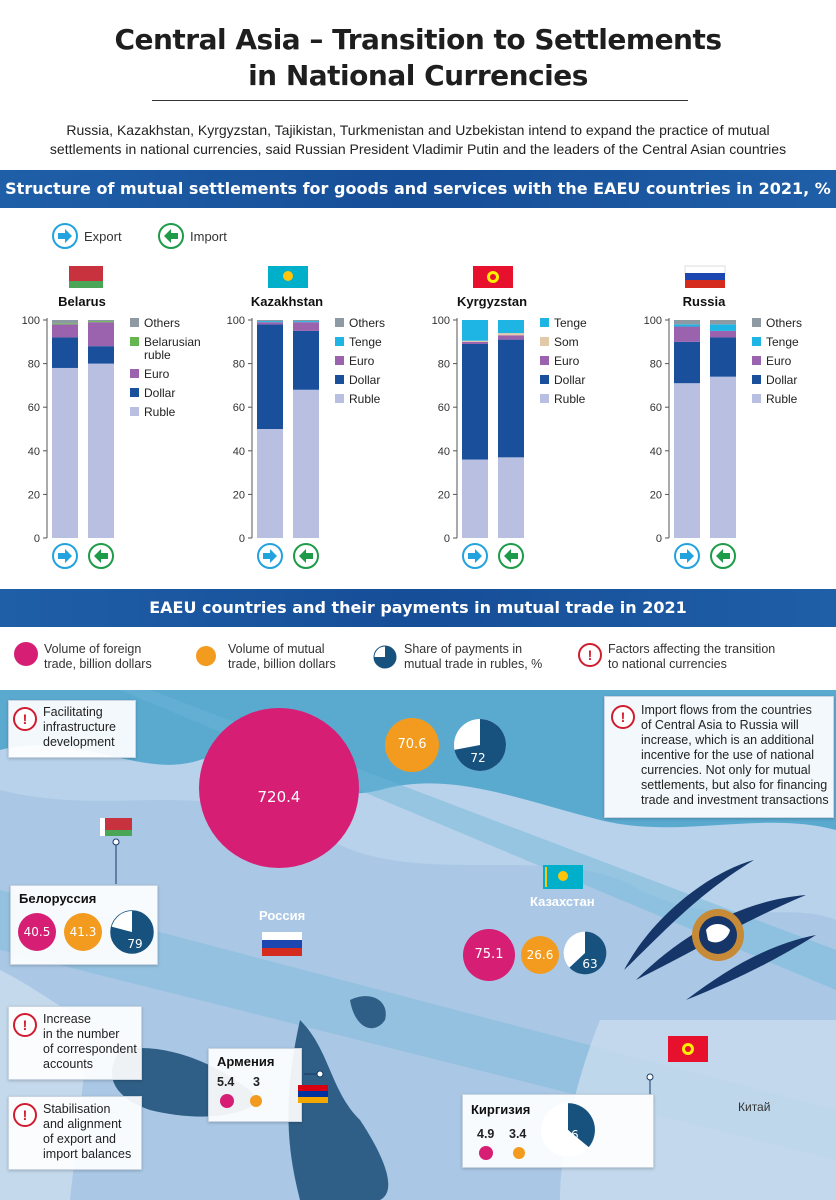  What do you see at coordinates (544, 398) in the screenshot?
I see `kyrgyzstan-legend-swatch-ruble` at bounding box center [544, 398].